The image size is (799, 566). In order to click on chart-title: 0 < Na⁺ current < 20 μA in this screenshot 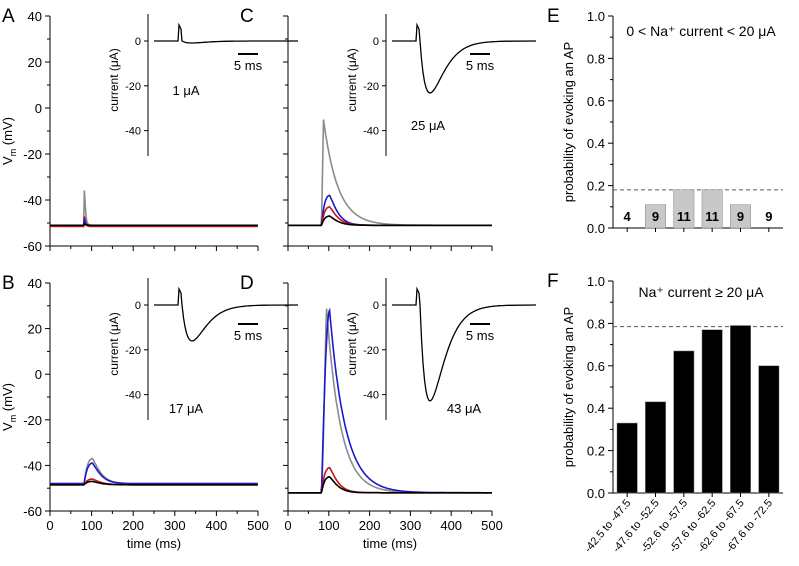, I will do `click(701, 31)`.